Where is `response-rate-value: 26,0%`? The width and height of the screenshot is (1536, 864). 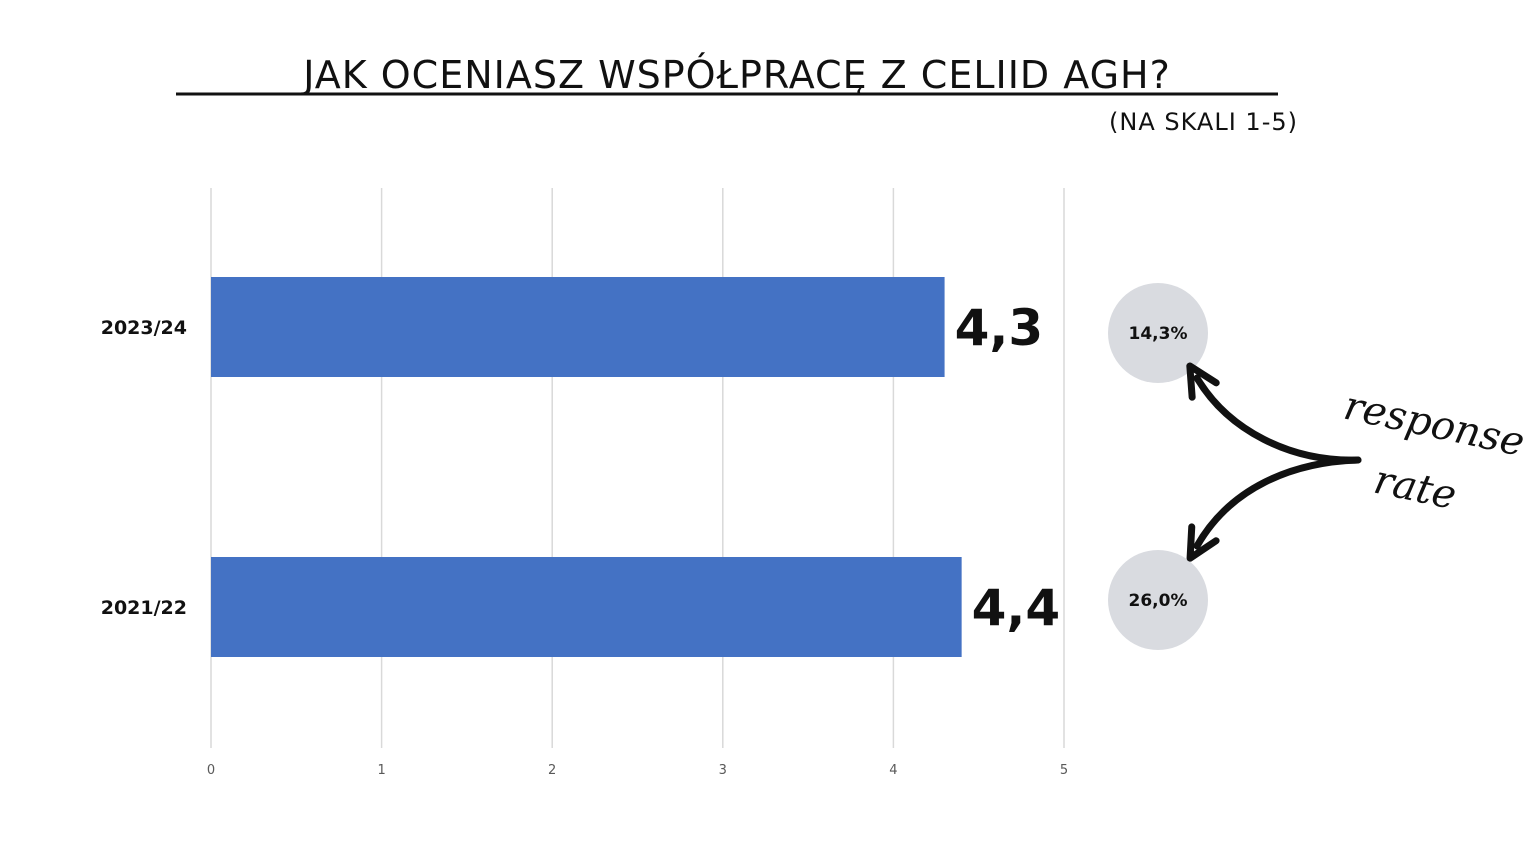
response-rate-value: 26,0% is located at coordinates (1158, 601).